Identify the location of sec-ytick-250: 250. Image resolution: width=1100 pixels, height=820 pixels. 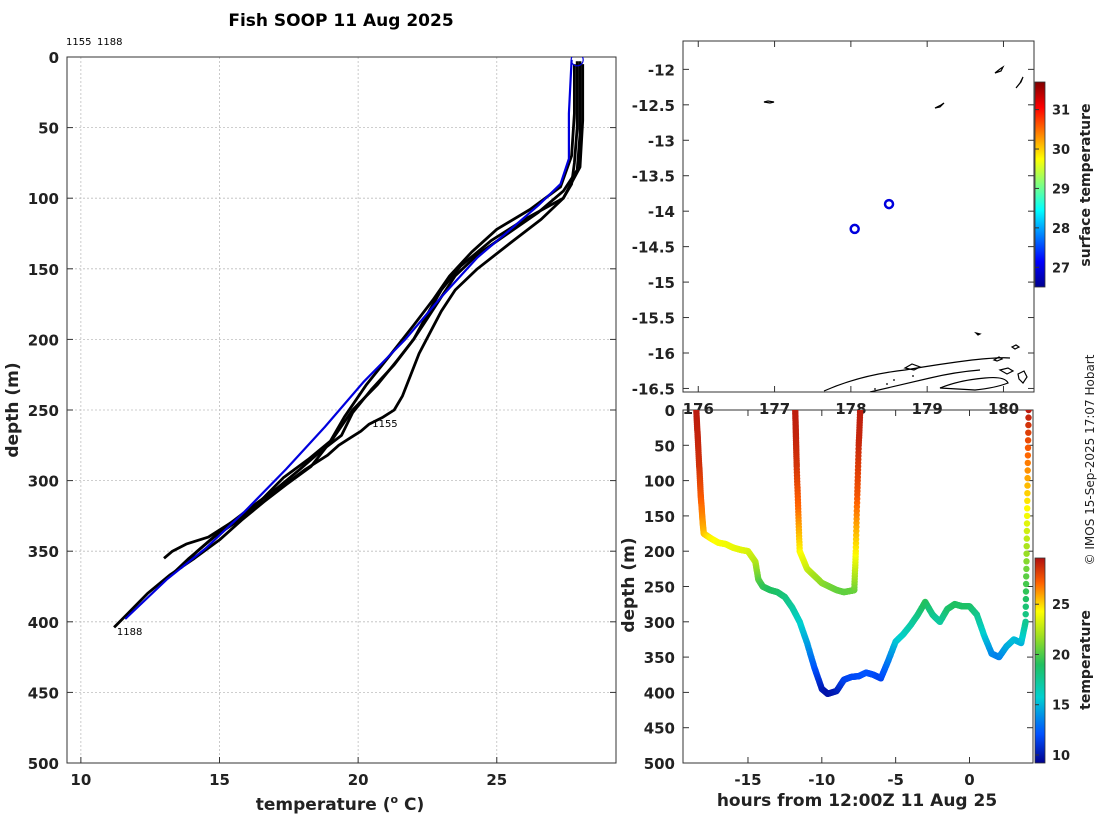
(659, 588).